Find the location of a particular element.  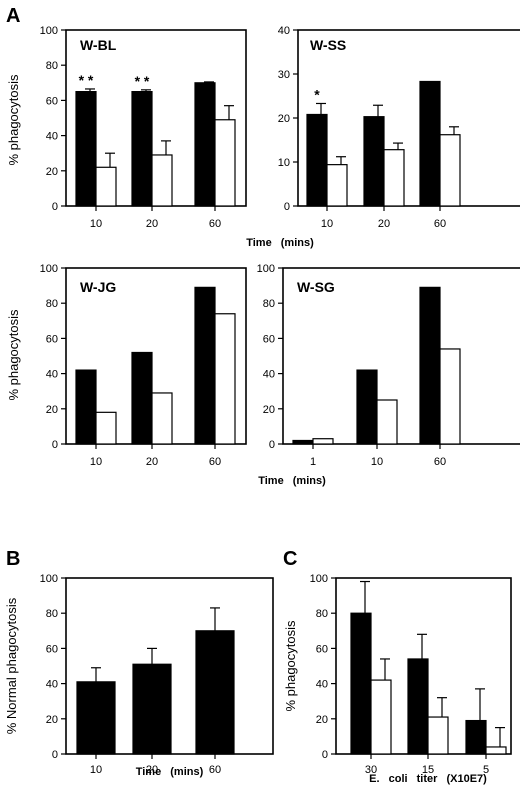

y-tick-label: 10 is located at coordinates (284, 163).